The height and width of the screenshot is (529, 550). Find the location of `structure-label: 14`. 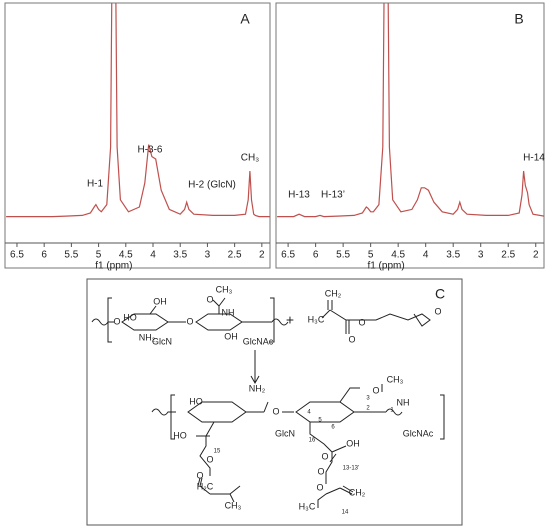

structure-label: 14 is located at coordinates (345, 513).